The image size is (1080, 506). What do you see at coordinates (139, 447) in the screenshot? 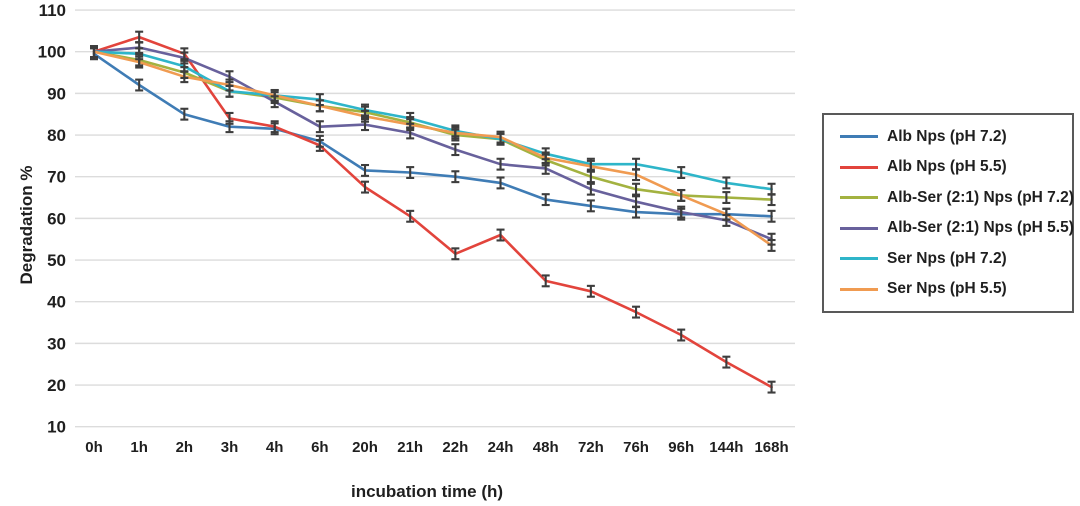
I see `x-tick-label: 1h` at bounding box center [139, 447].